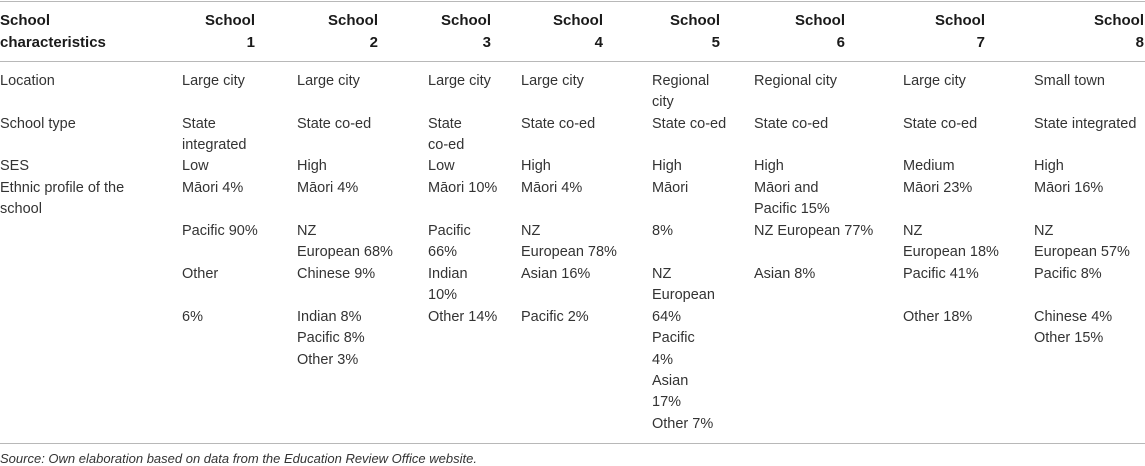  Describe the element at coordinates (572, 443) in the screenshot. I see `table-bottom-rule` at that location.